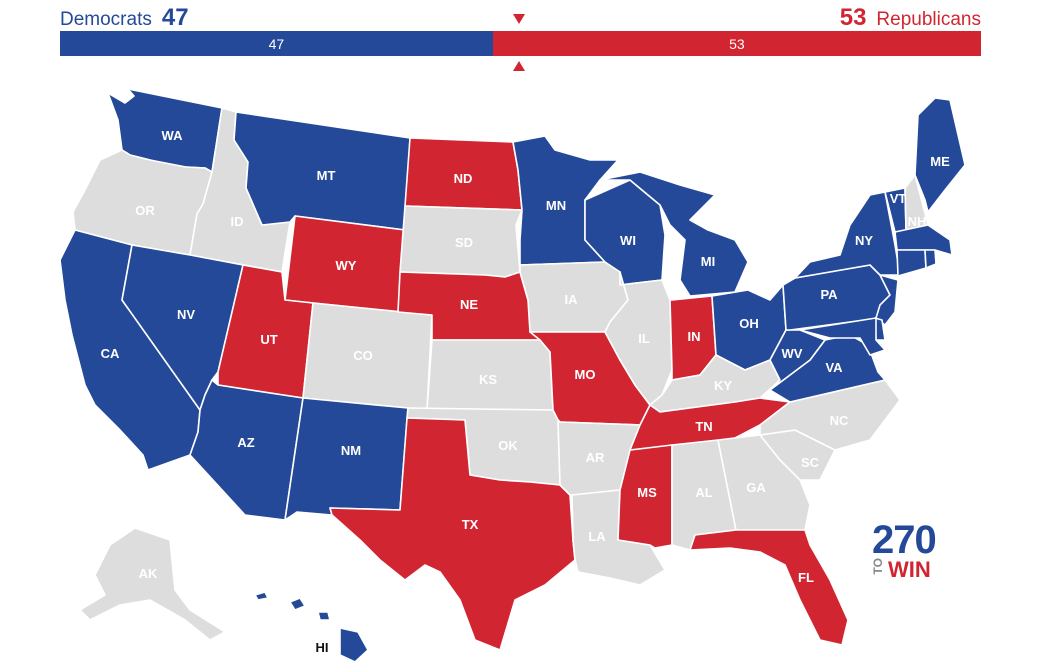 This screenshot has height=670, width=1050. I want to click on label-nm: NM, so click(351, 450).